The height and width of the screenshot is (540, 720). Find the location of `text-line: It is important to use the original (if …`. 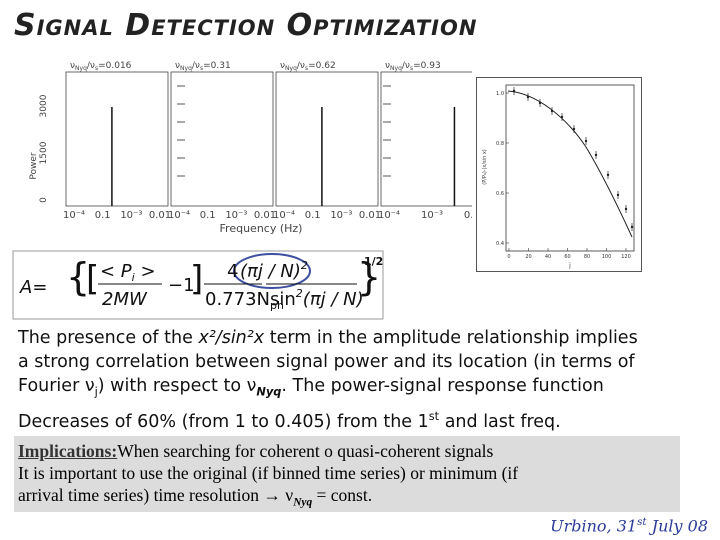

text-line: It is important to use the original (if … is located at coordinates (268, 473).